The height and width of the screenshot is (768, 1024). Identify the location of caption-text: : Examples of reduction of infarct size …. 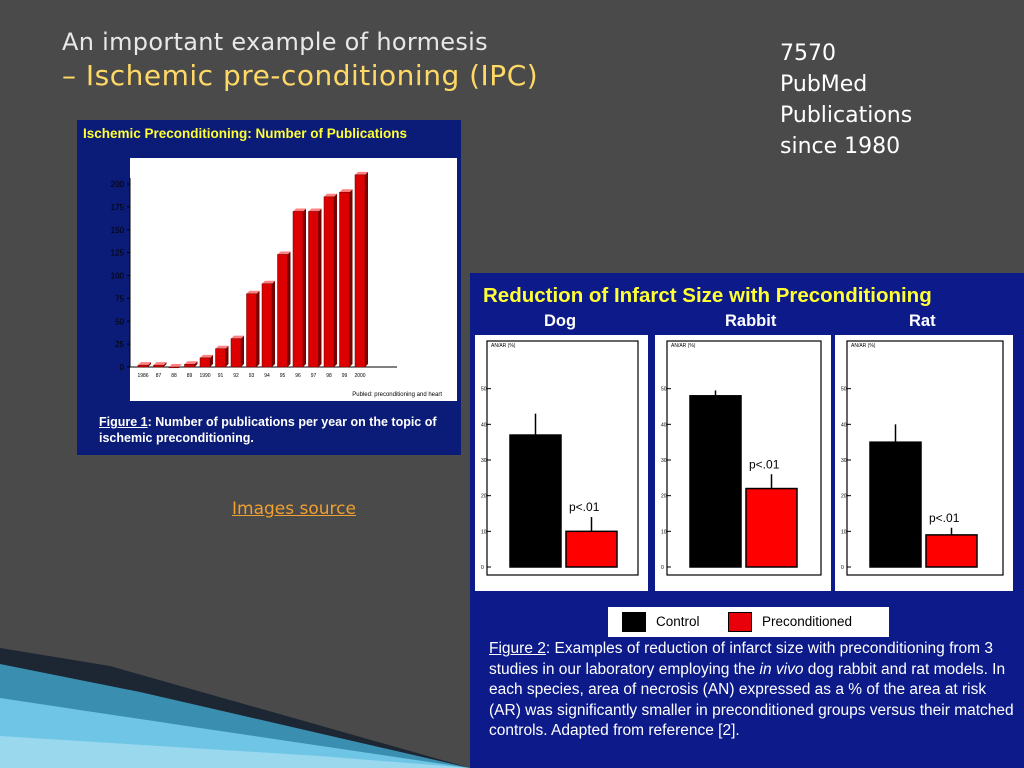
(741, 659).